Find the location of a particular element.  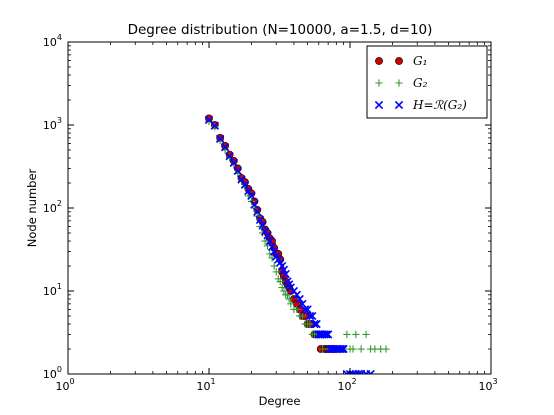

x-tick-label: 10³ is located at coordinates (487, 385).